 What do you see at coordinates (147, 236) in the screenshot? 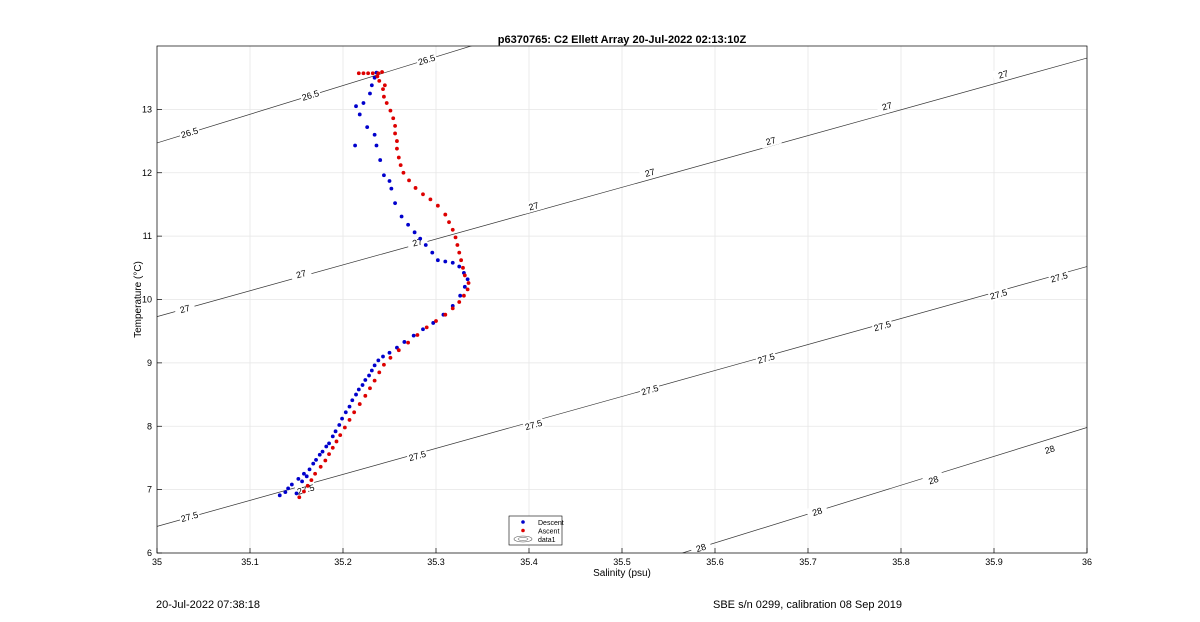
I see `y-tick-label: 11` at bounding box center [147, 236].